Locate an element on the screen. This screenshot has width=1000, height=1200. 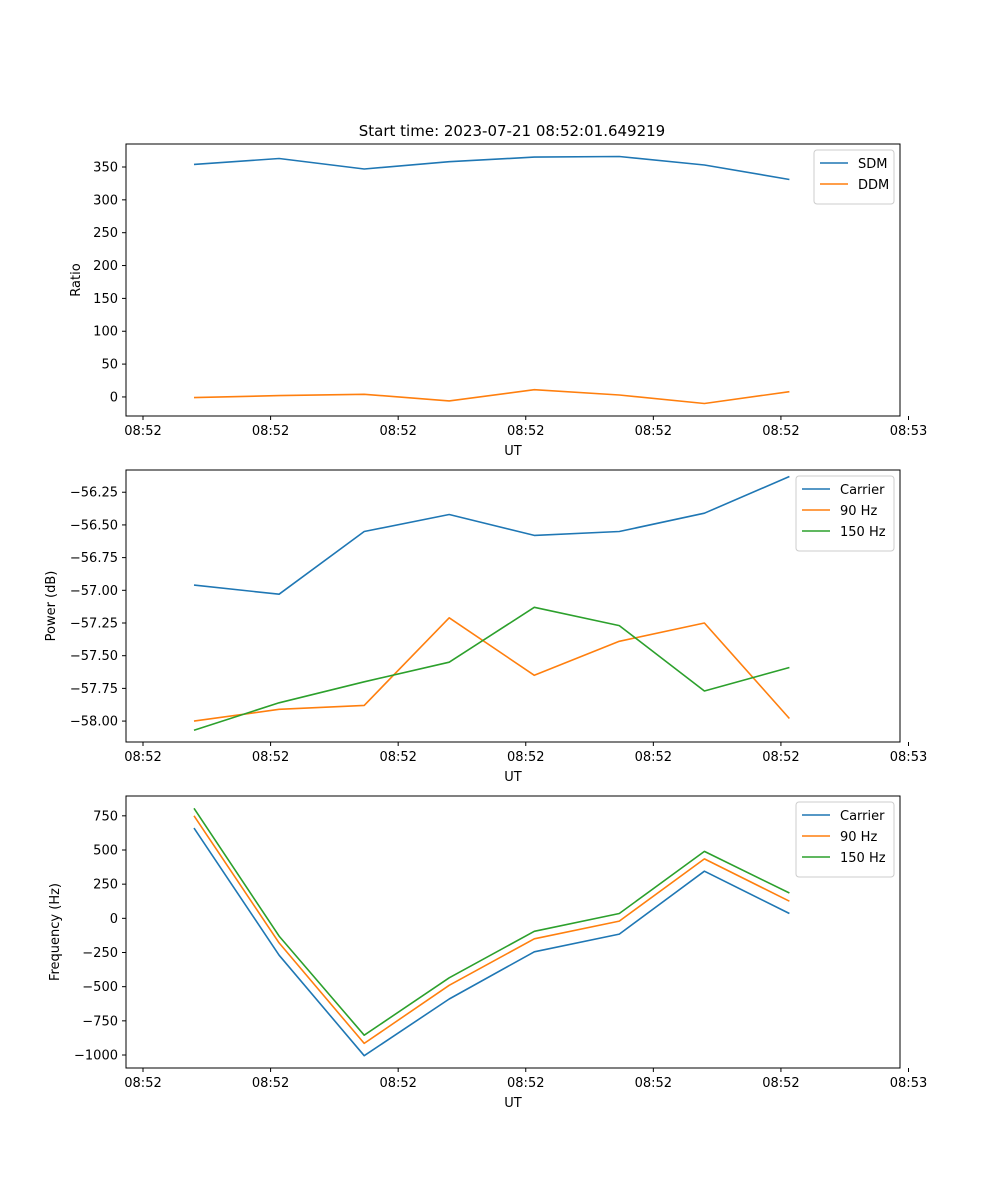
y-tick-label: 200 is located at coordinates (105, 266).